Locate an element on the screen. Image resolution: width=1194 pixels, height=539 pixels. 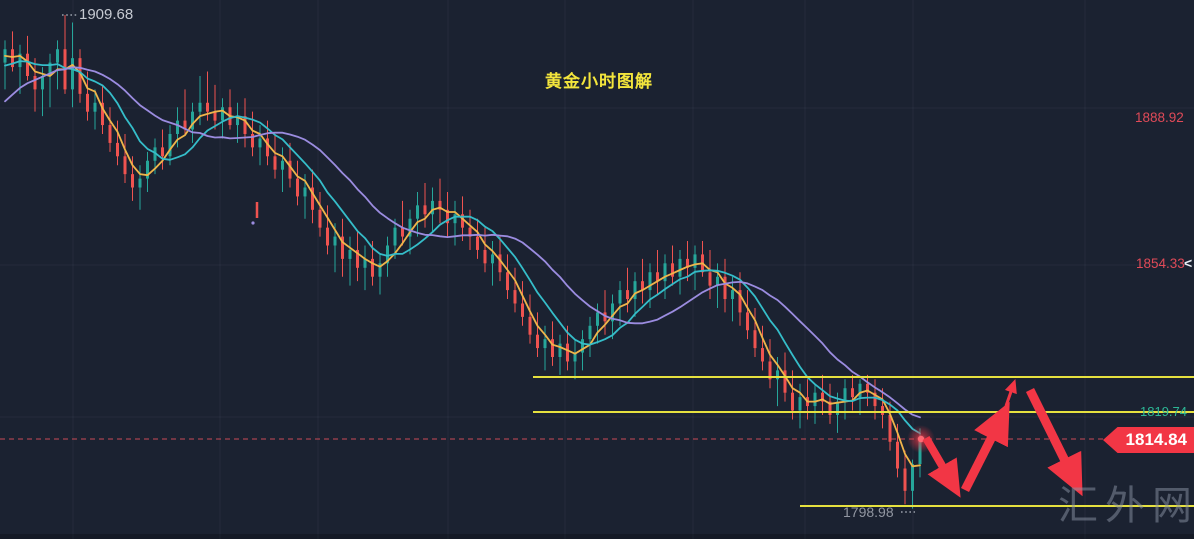
current-price-tag: 1814.84 is located at coordinates (1148, 440).